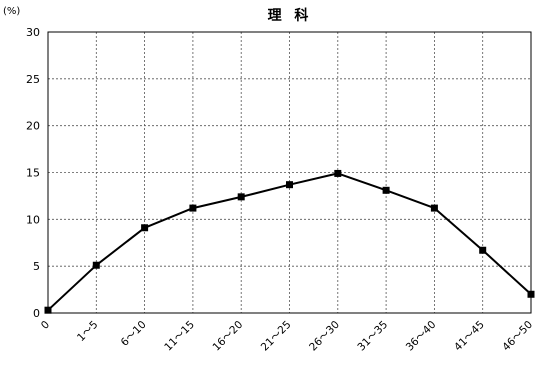 This screenshot has width=535, height=387. Describe the element at coordinates (276, 336) in the screenshot. I see `x-tick-label: 21～25` at that location.